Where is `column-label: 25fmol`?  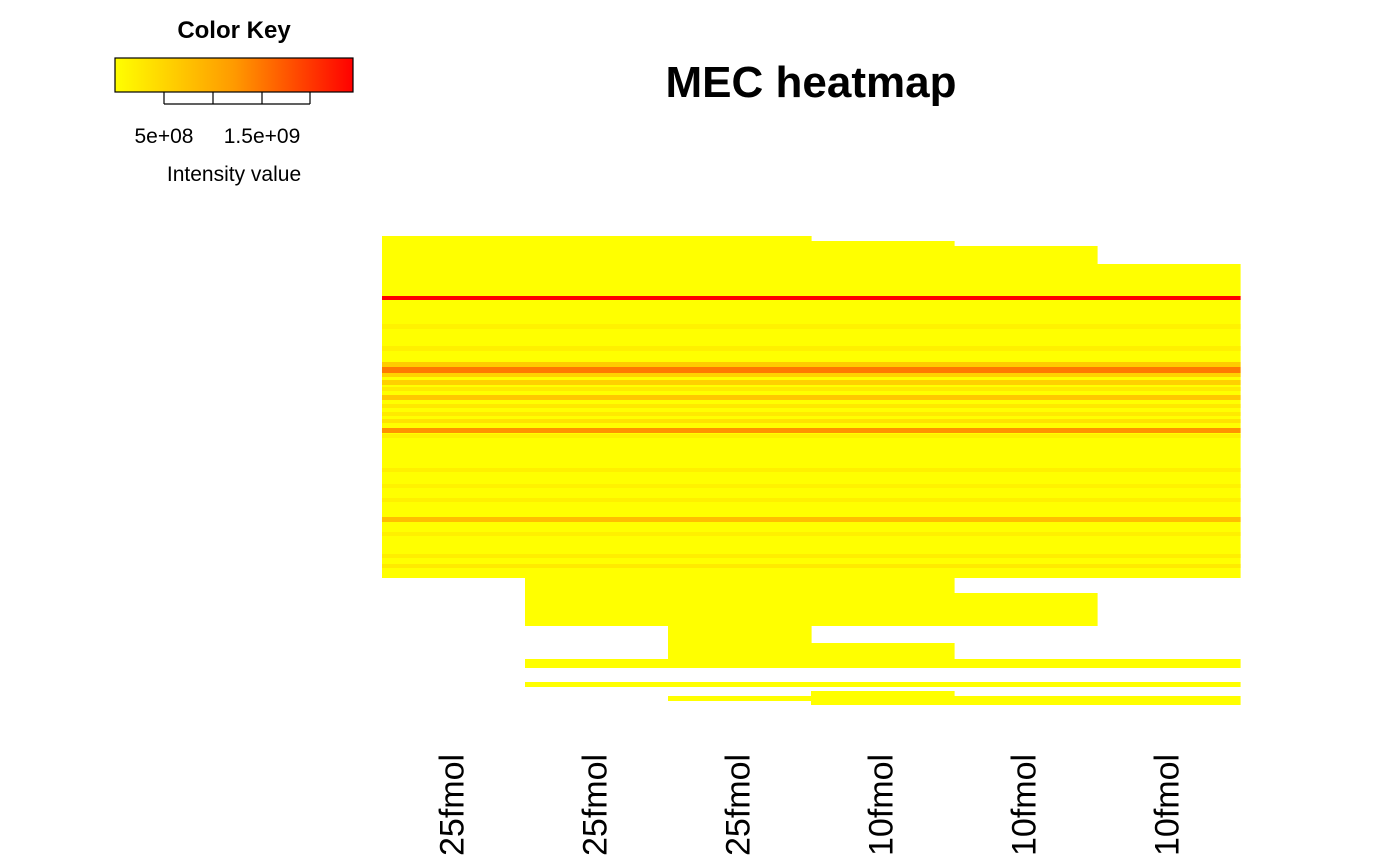 column-label: 25fmol is located at coordinates (739, 805).